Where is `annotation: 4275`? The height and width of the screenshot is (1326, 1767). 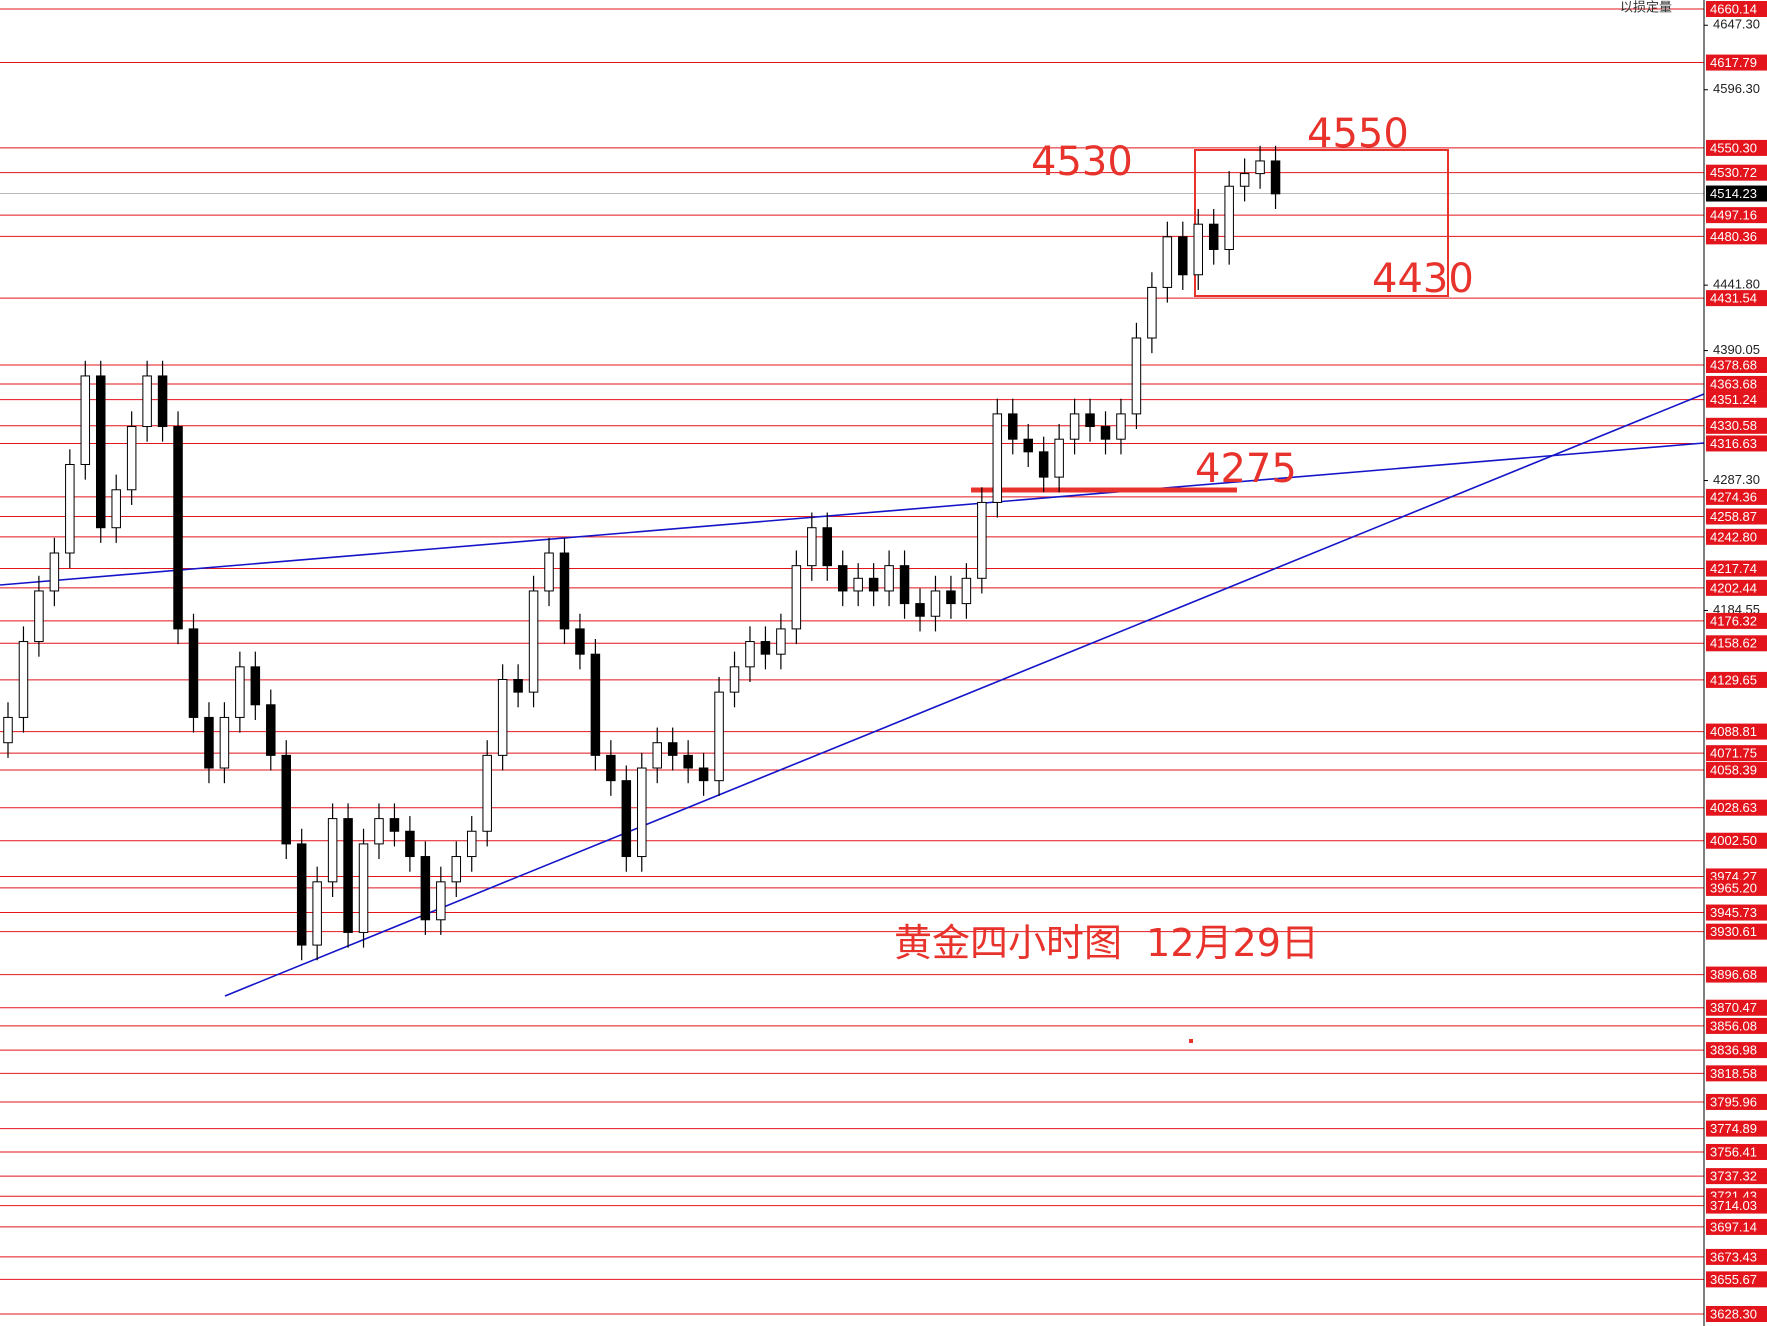
annotation: 4275 is located at coordinates (1246, 469).